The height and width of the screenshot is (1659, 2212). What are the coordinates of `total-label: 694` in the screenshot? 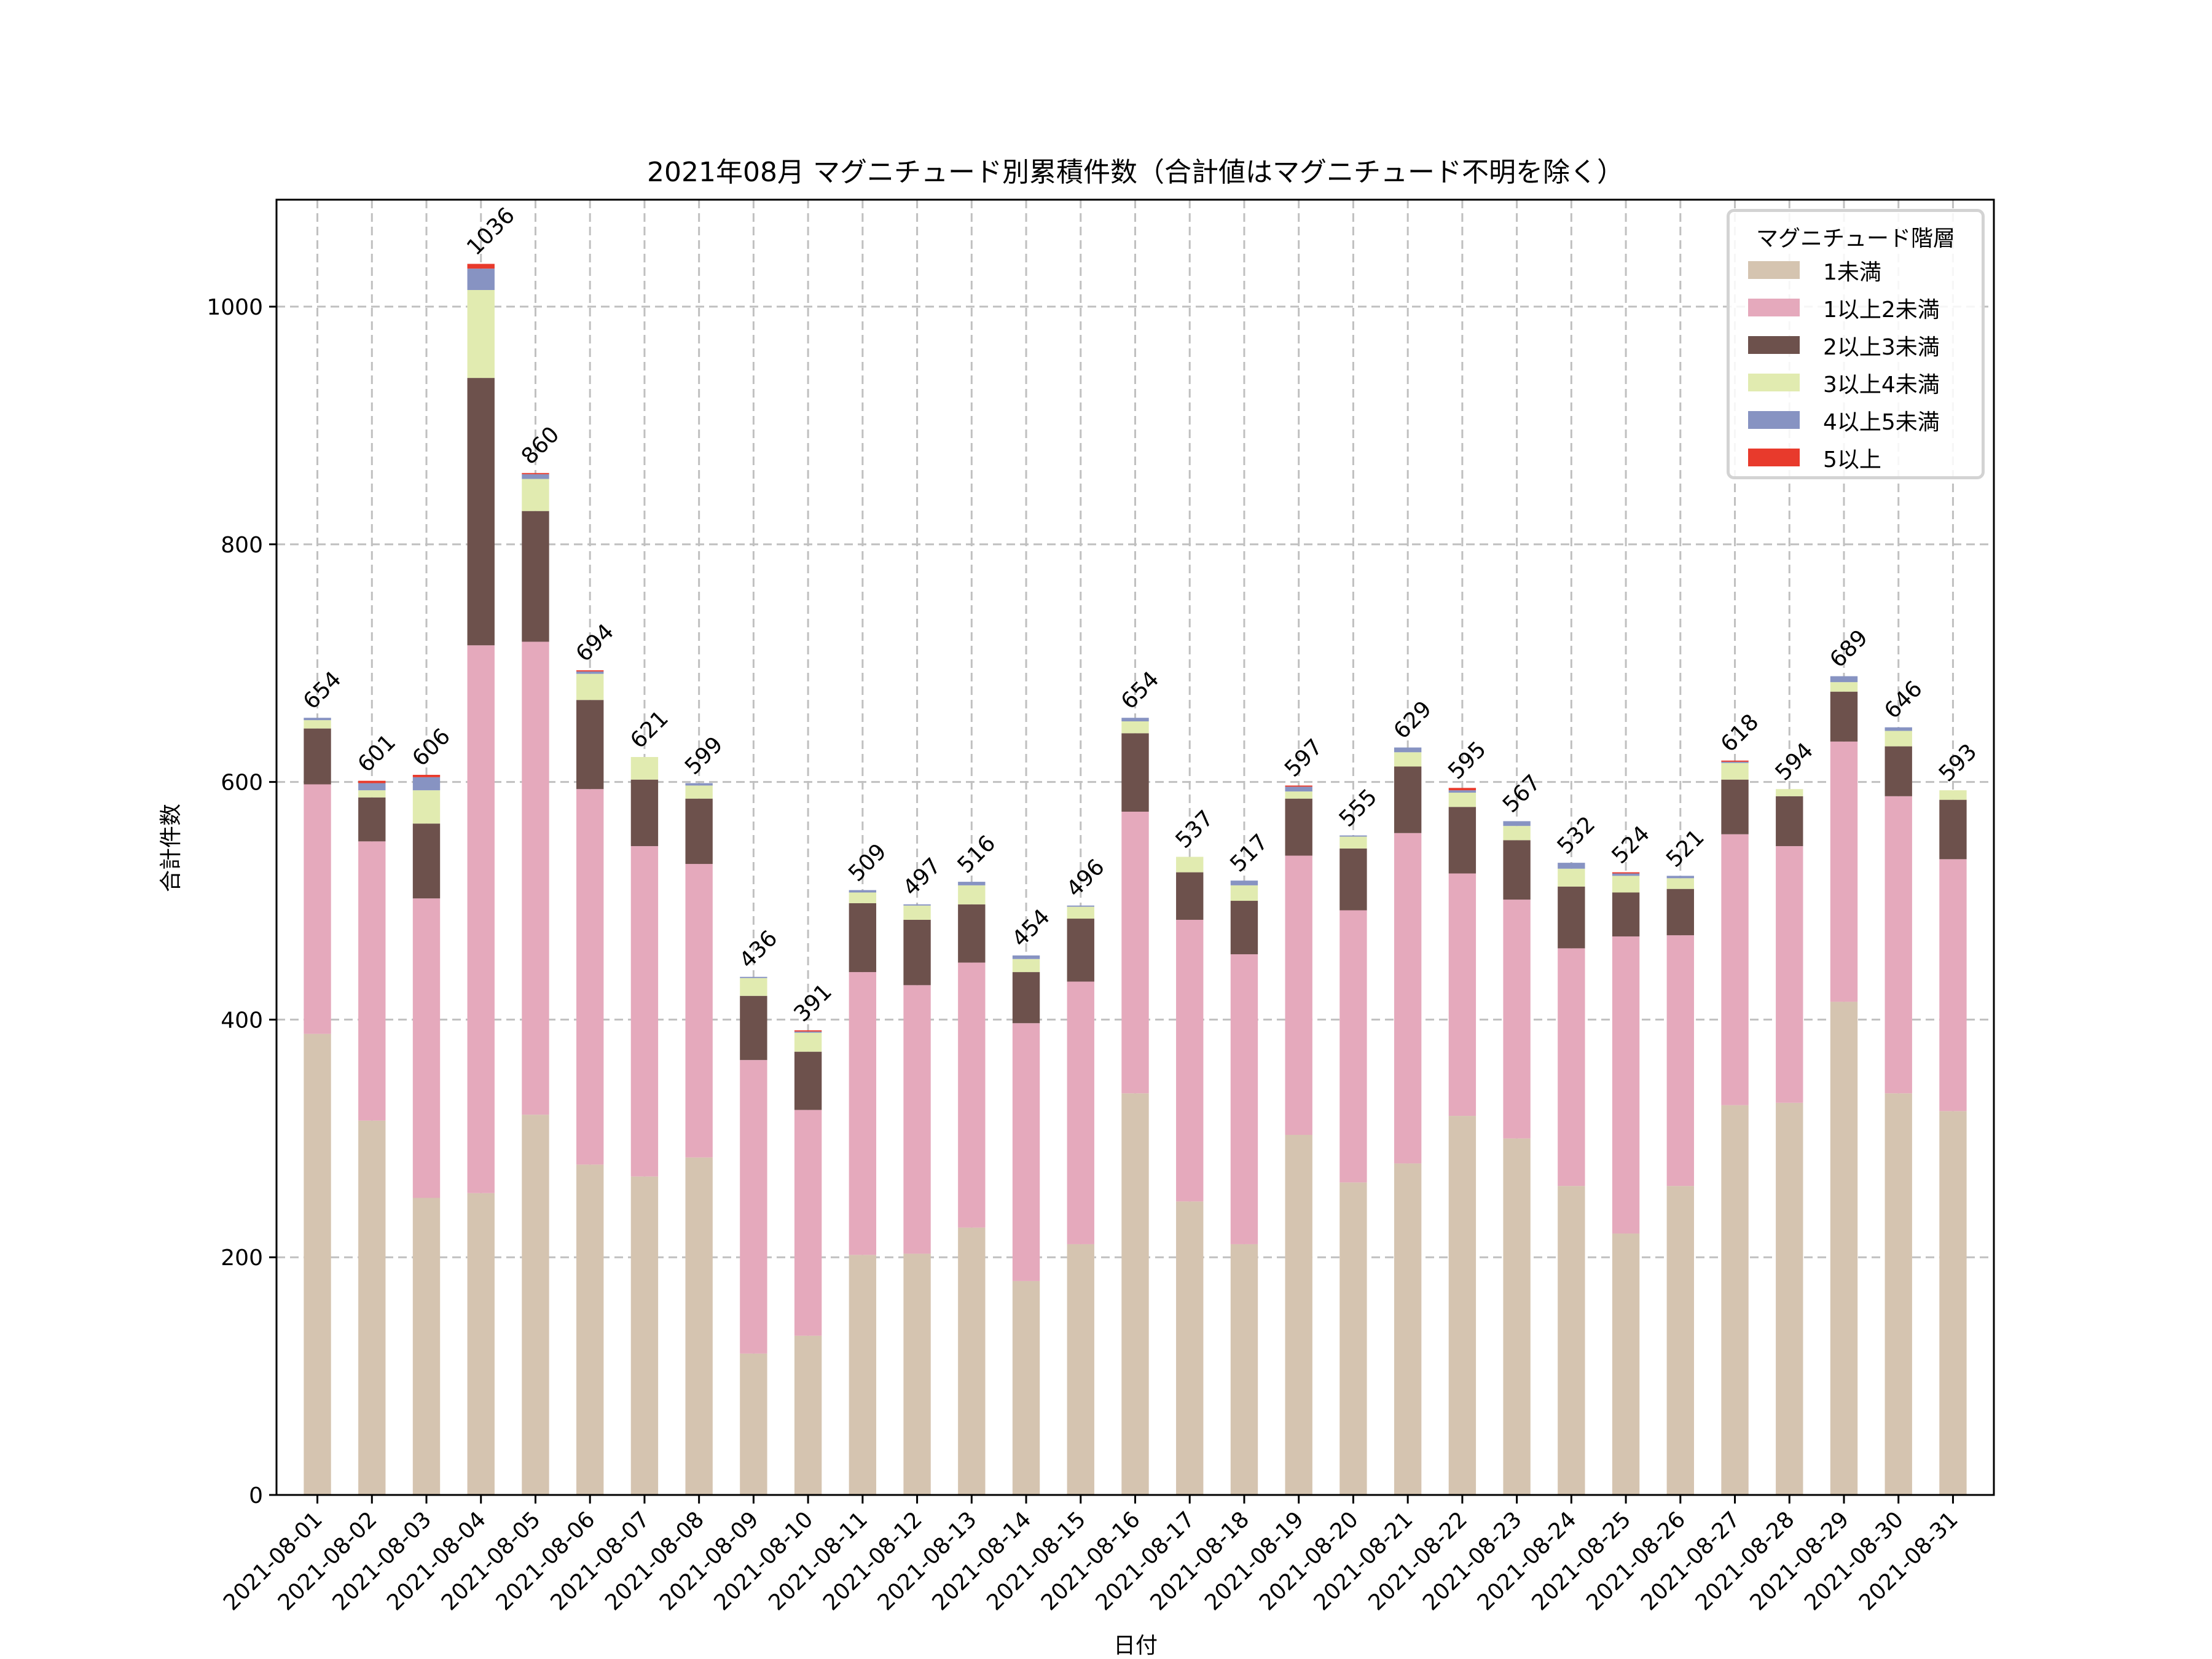 It's located at (595, 643).